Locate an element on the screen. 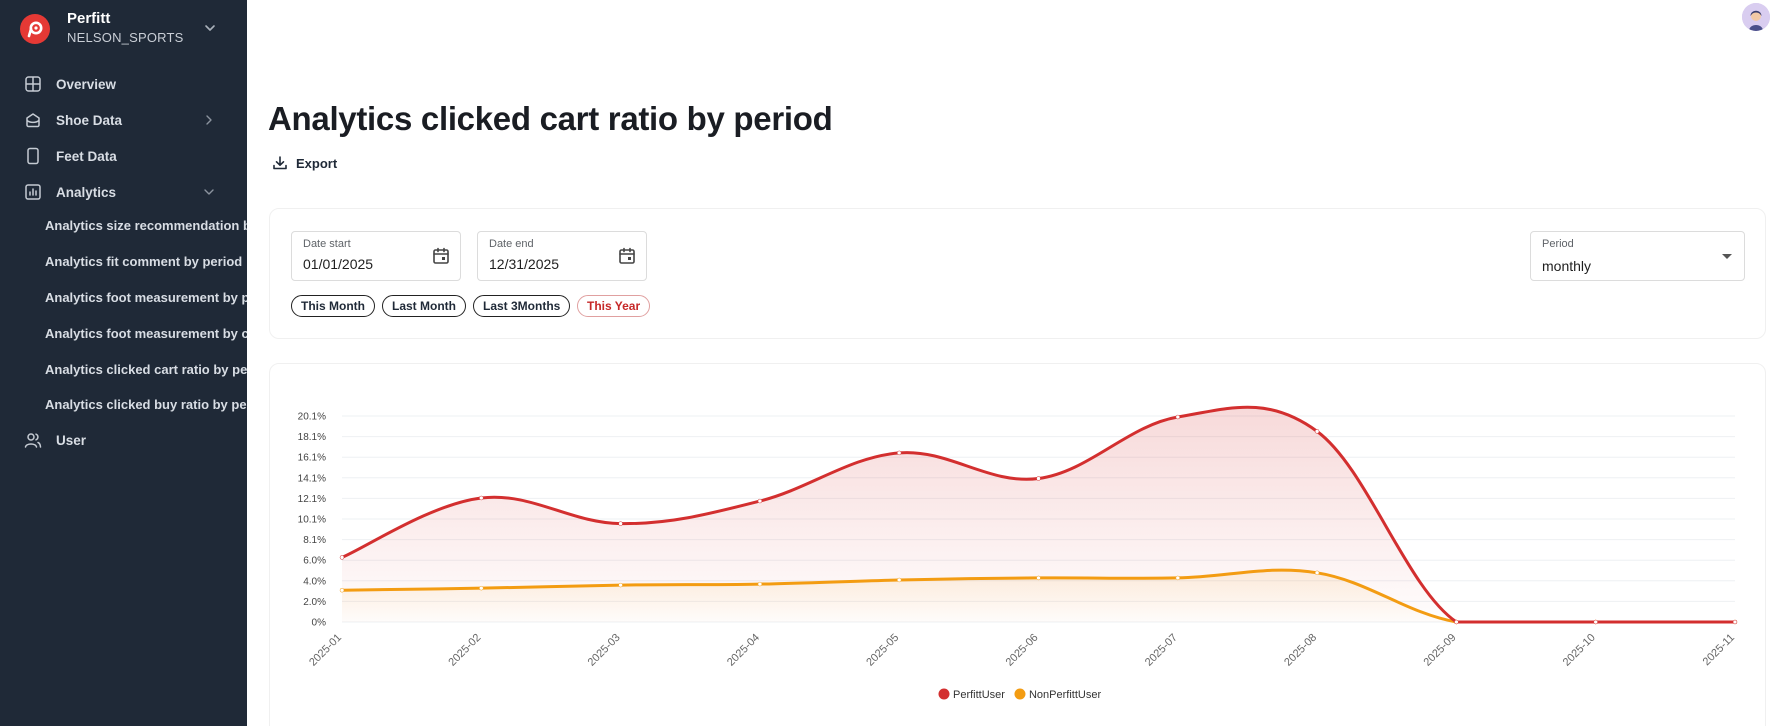  chip-last-3months: Last 3Months is located at coordinates (522, 306).